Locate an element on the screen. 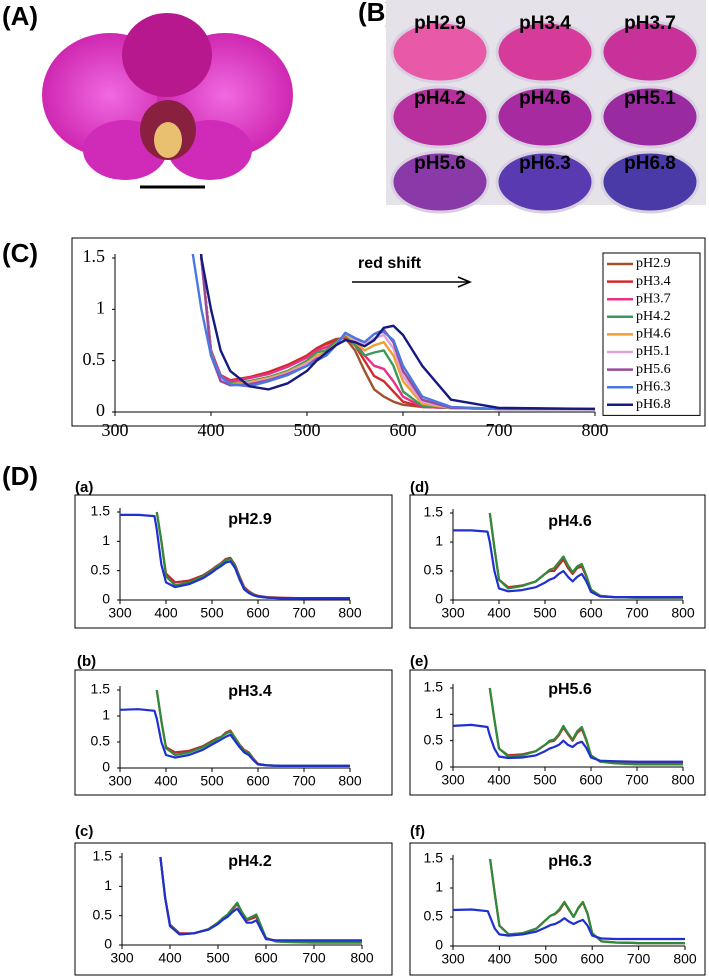  annotation: red shift is located at coordinates (390, 263).